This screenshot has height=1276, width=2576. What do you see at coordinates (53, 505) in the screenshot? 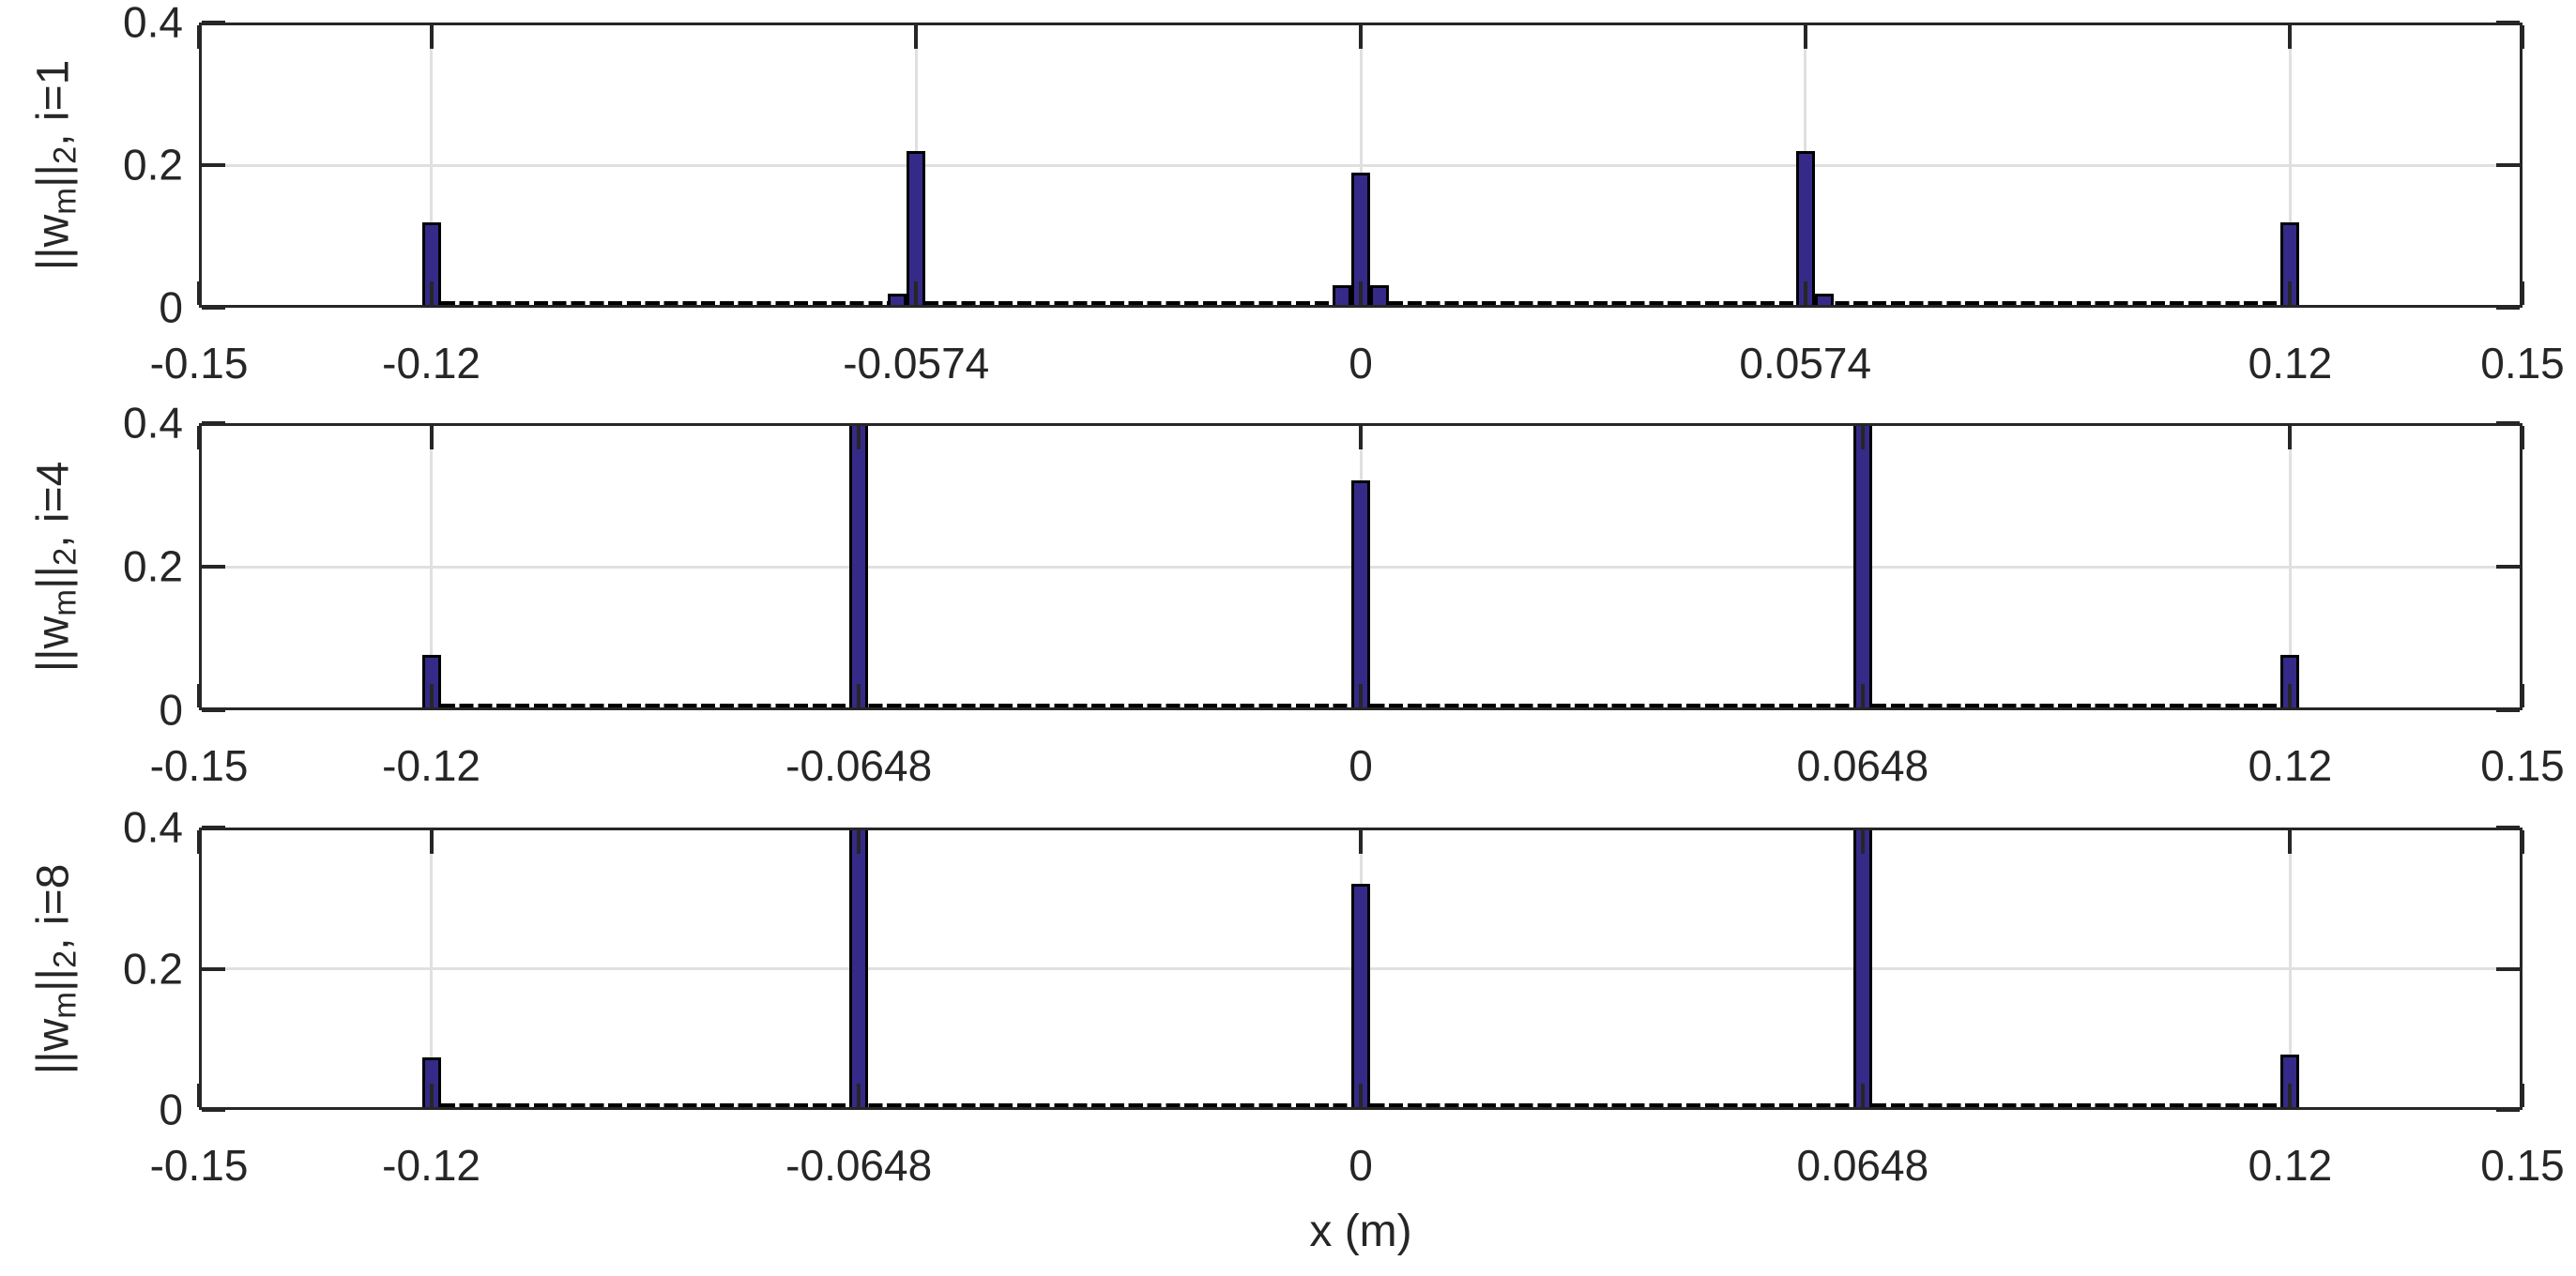
I see `y-axis-title-text: , i=4` at bounding box center [53, 505].